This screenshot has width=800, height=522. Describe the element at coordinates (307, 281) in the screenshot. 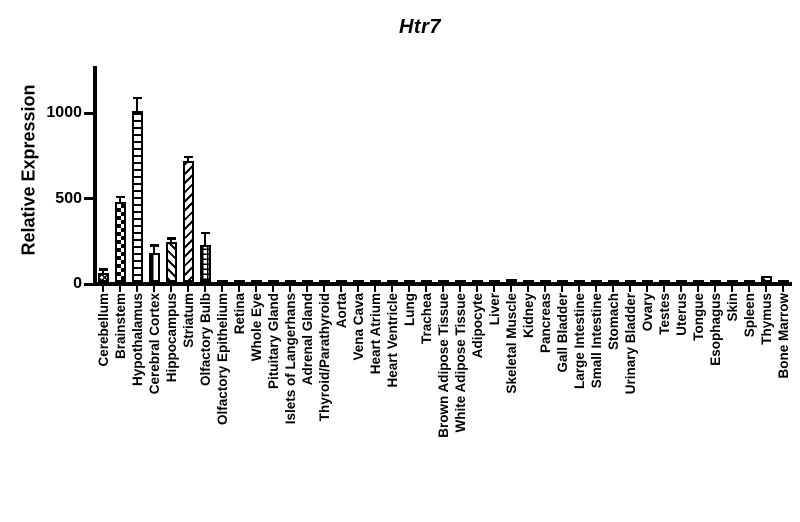

I see `bar-adrenal-gland` at that location.